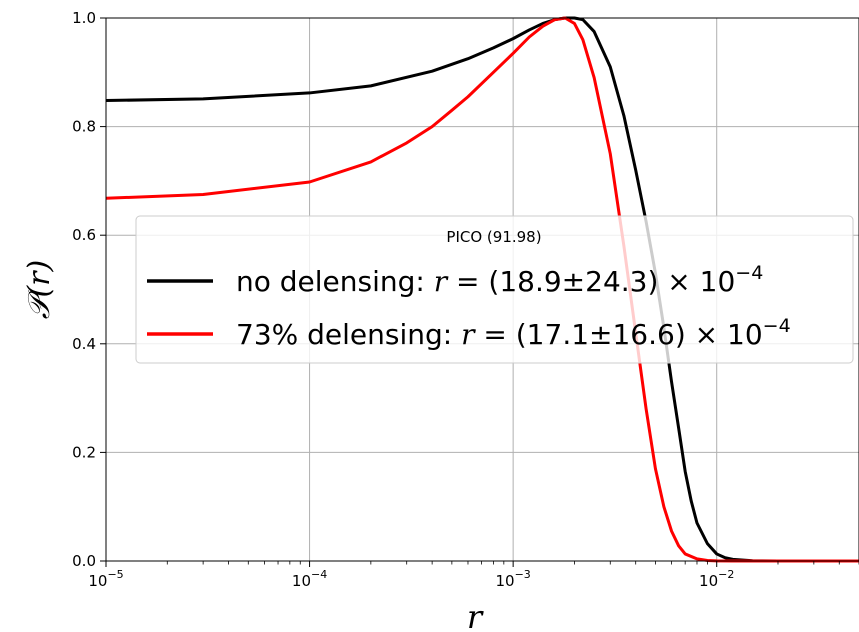  Describe the element at coordinates (105, 579) in the screenshot. I see `x-tick-label: 10⁻⁵` at that location.